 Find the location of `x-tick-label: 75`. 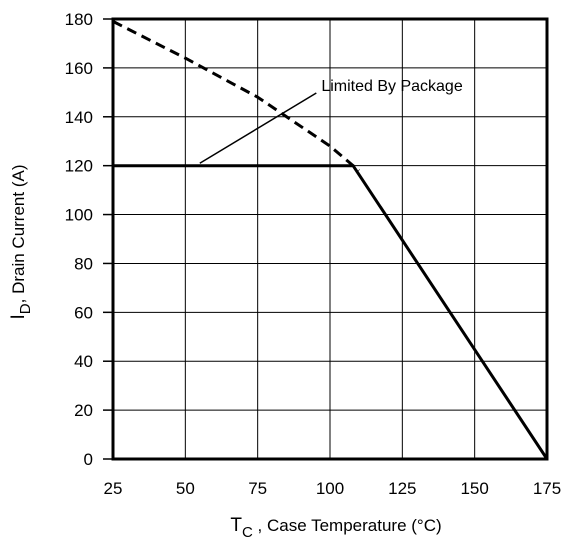

x-tick-label: 75 is located at coordinates (257, 488).